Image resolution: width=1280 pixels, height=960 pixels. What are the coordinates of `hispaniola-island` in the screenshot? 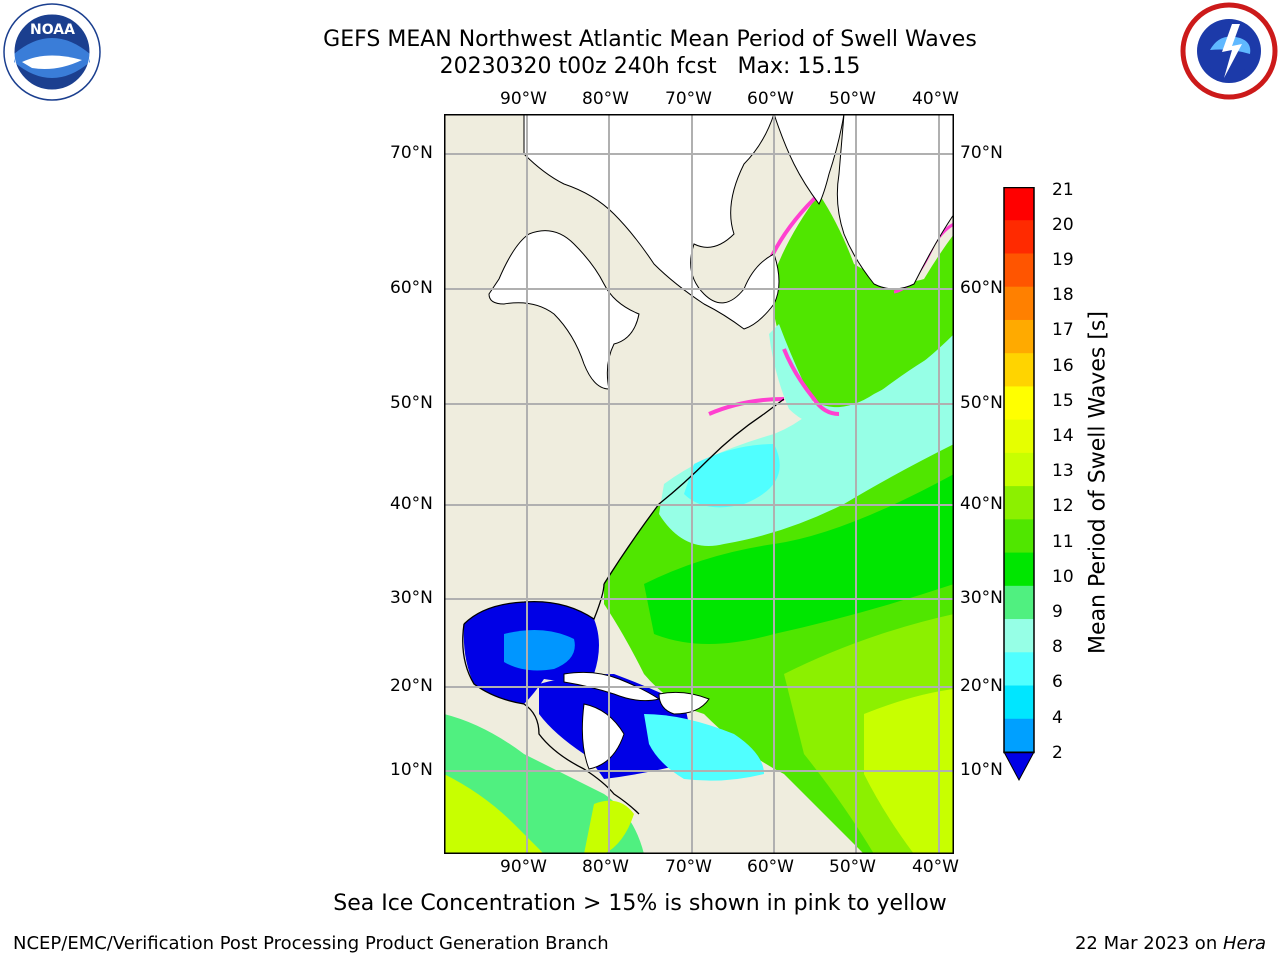 It's located at (684, 703).